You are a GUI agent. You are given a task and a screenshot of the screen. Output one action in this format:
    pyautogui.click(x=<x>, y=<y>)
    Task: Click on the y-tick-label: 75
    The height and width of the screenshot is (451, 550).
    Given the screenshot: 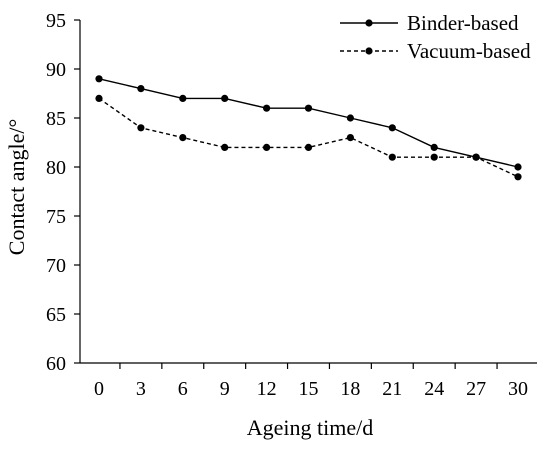 What is the action you would take?
    pyautogui.click(x=56, y=217)
    